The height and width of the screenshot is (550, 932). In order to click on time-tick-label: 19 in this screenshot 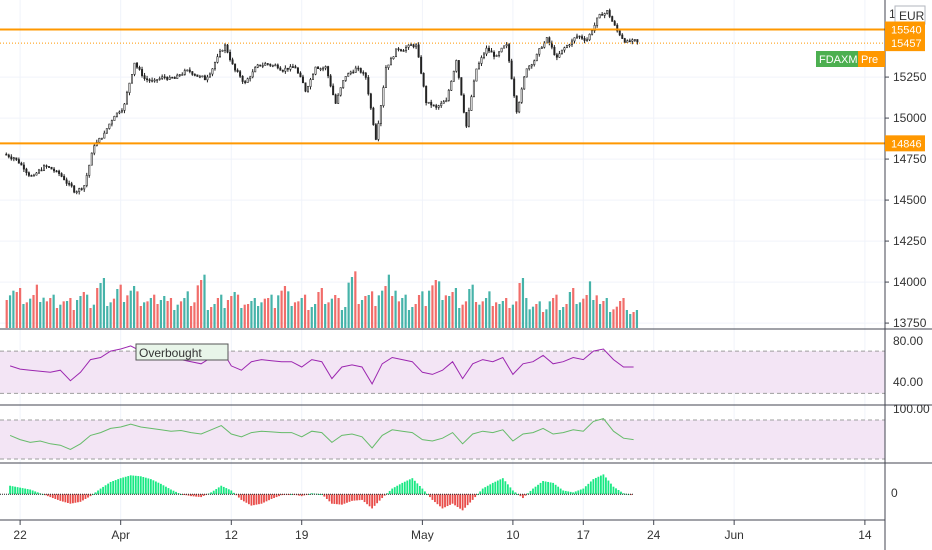, I will do `click(302, 535)`.